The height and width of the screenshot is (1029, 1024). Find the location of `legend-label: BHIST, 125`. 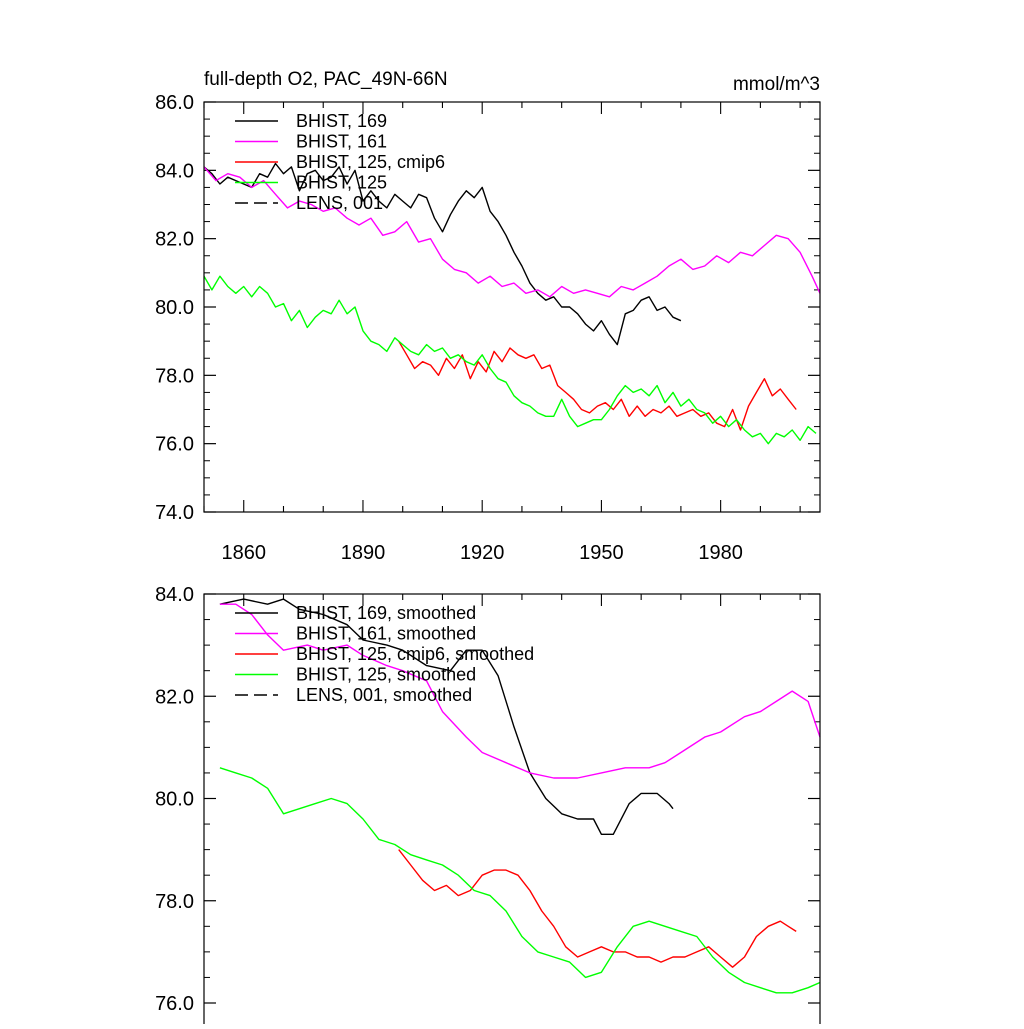

legend-label: BHIST, 125 is located at coordinates (341, 183).